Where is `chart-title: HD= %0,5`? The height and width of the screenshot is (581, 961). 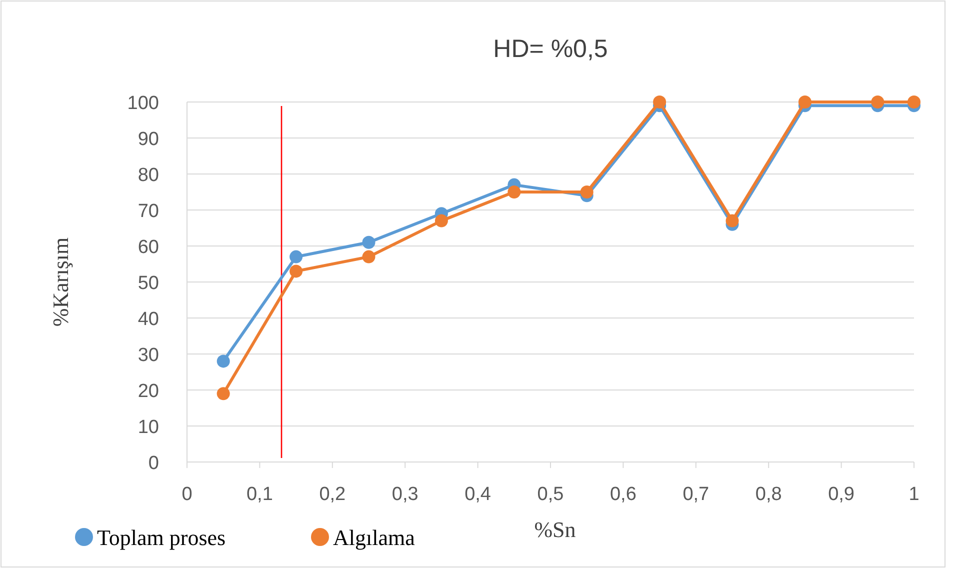
chart-title: HD= %0,5 is located at coordinates (550, 49).